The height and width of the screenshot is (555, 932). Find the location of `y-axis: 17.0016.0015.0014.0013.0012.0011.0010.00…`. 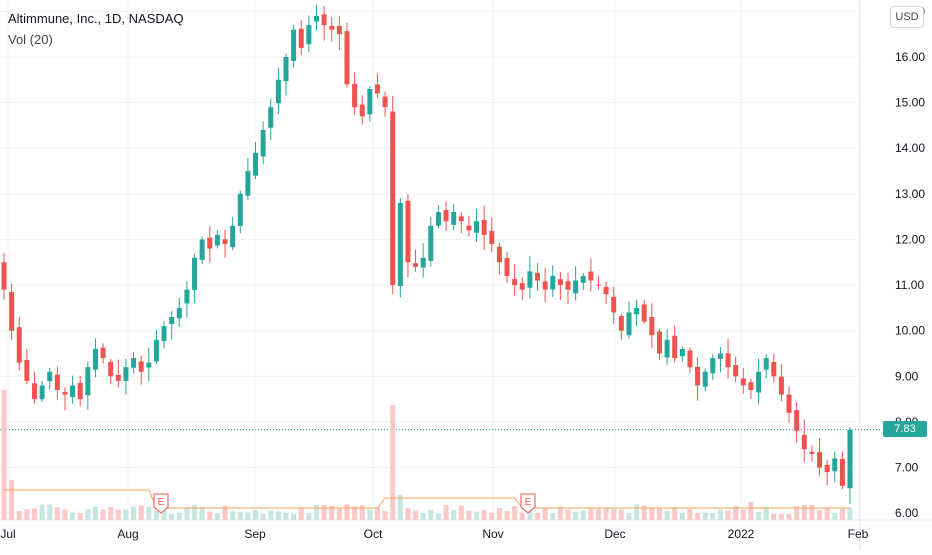

y-axis: 17.0016.0015.0014.0013.0012.0011.0010.00… is located at coordinates (910, 262).